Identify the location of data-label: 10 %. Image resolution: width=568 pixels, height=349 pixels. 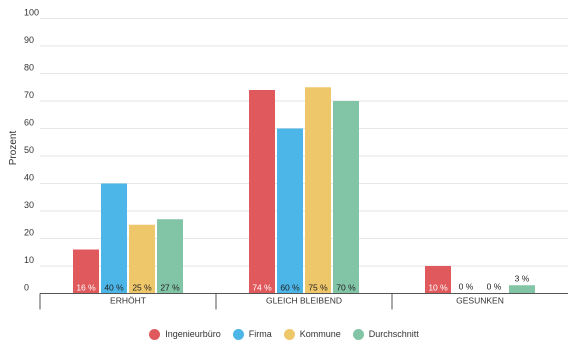
(438, 288).